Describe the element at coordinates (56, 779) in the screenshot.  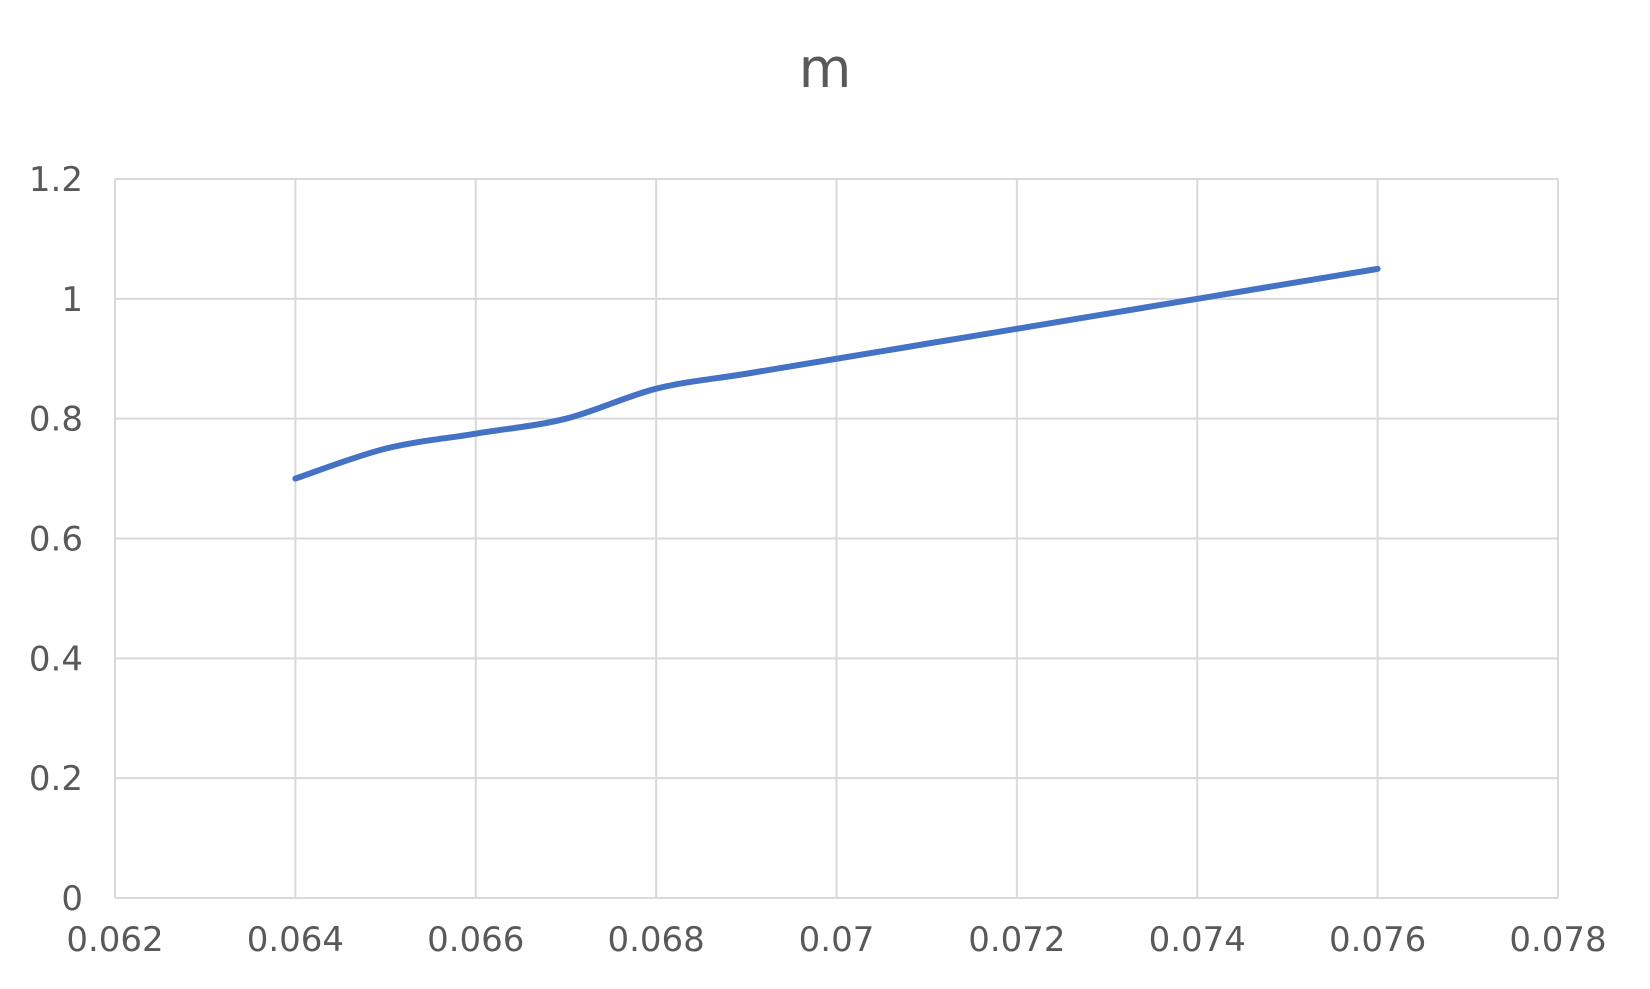
I see `y-tick-label: 0.2` at that location.